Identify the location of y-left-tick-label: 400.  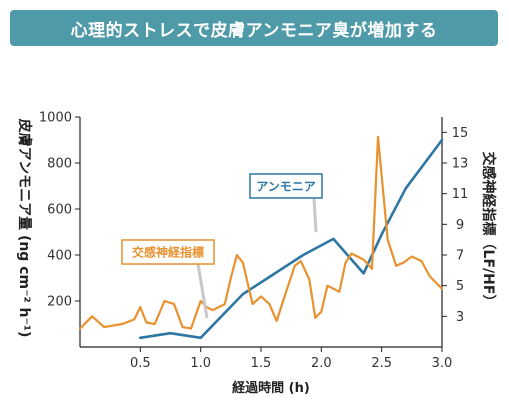
(59, 256).